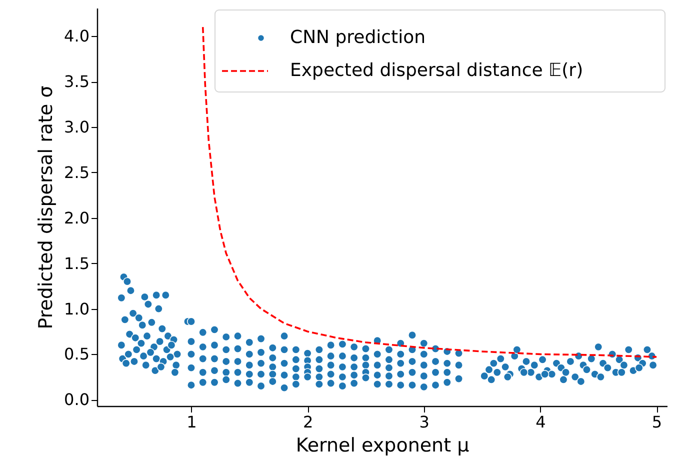  Describe the element at coordinates (437, 70) in the screenshot. I see `legend-label: Expected dispersal distance 𝔼(r)` at that location.